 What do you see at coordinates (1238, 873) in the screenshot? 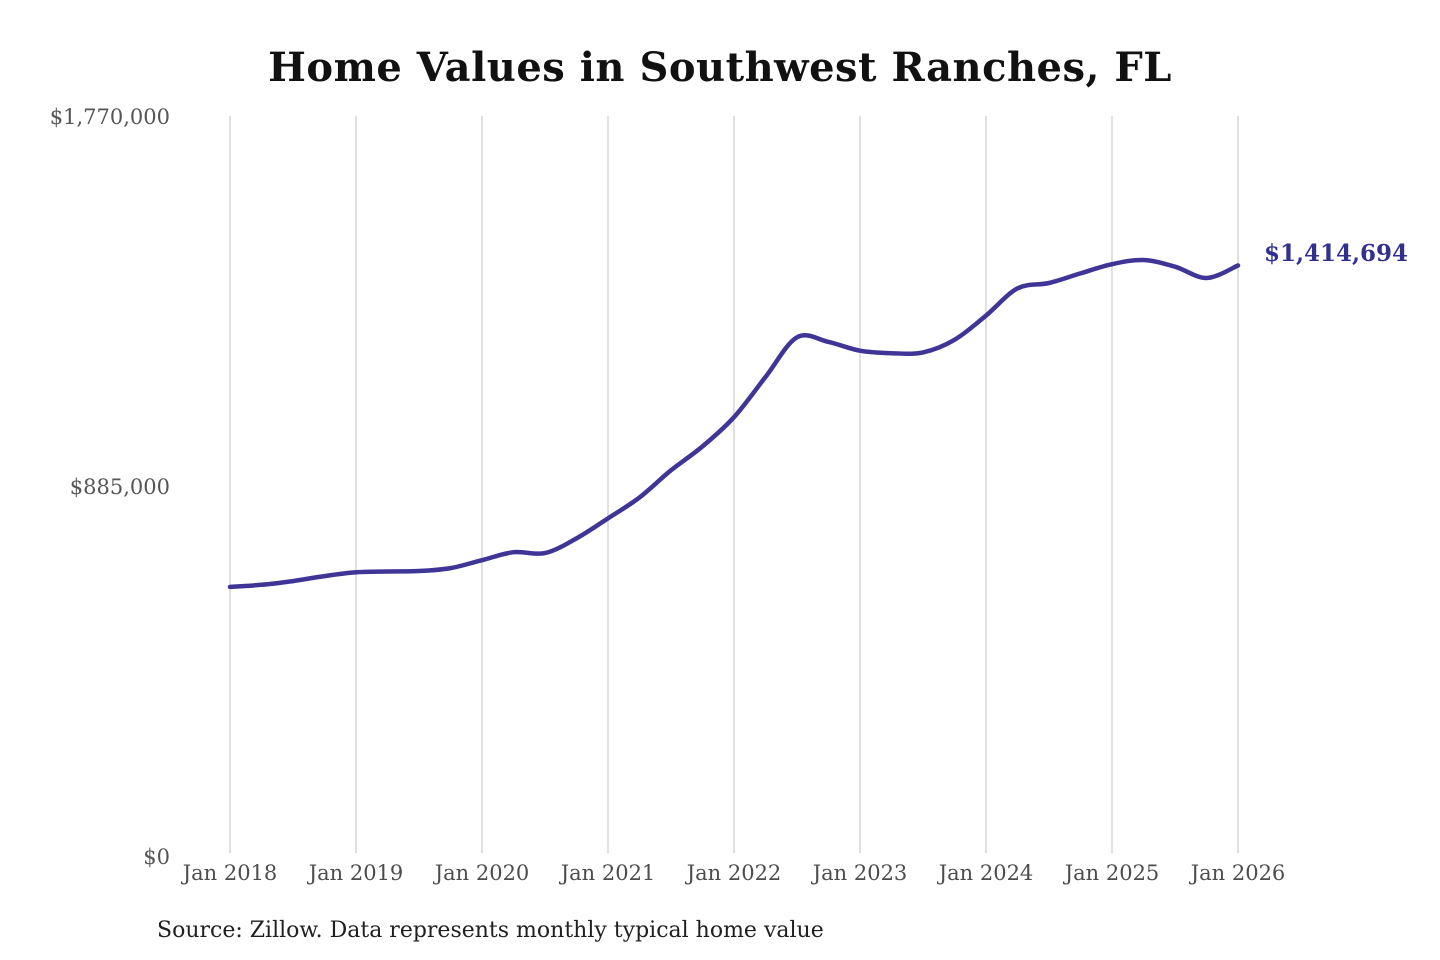
I see `x-tick-label-jan-2026: Jan 2026` at bounding box center [1238, 873].